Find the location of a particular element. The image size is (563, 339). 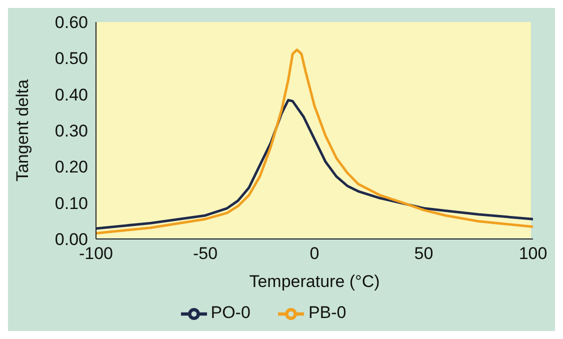

y-axis-title: Tangent delta is located at coordinates (22, 130).